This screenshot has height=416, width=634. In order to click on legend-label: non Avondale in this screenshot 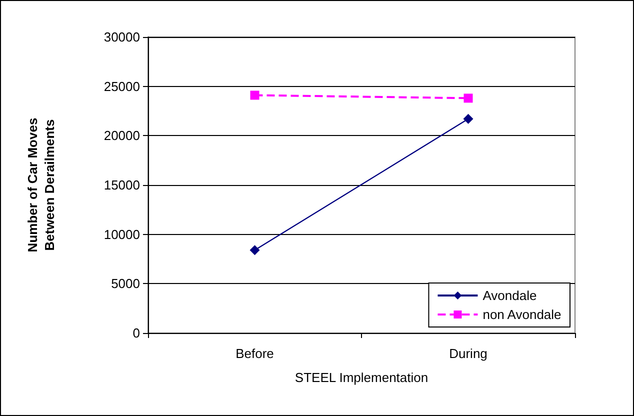, I will do `click(522, 314)`.